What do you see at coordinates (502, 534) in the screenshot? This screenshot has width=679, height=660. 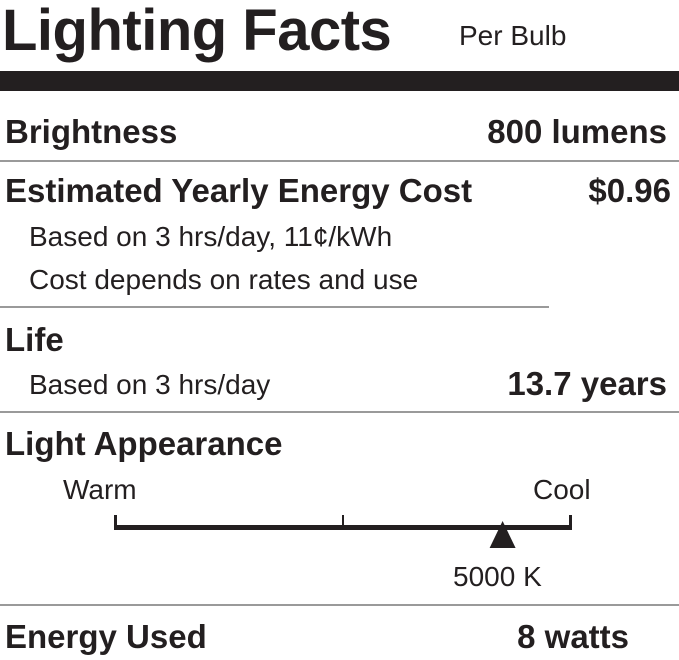 I see `temperature-marker-icon` at bounding box center [502, 534].